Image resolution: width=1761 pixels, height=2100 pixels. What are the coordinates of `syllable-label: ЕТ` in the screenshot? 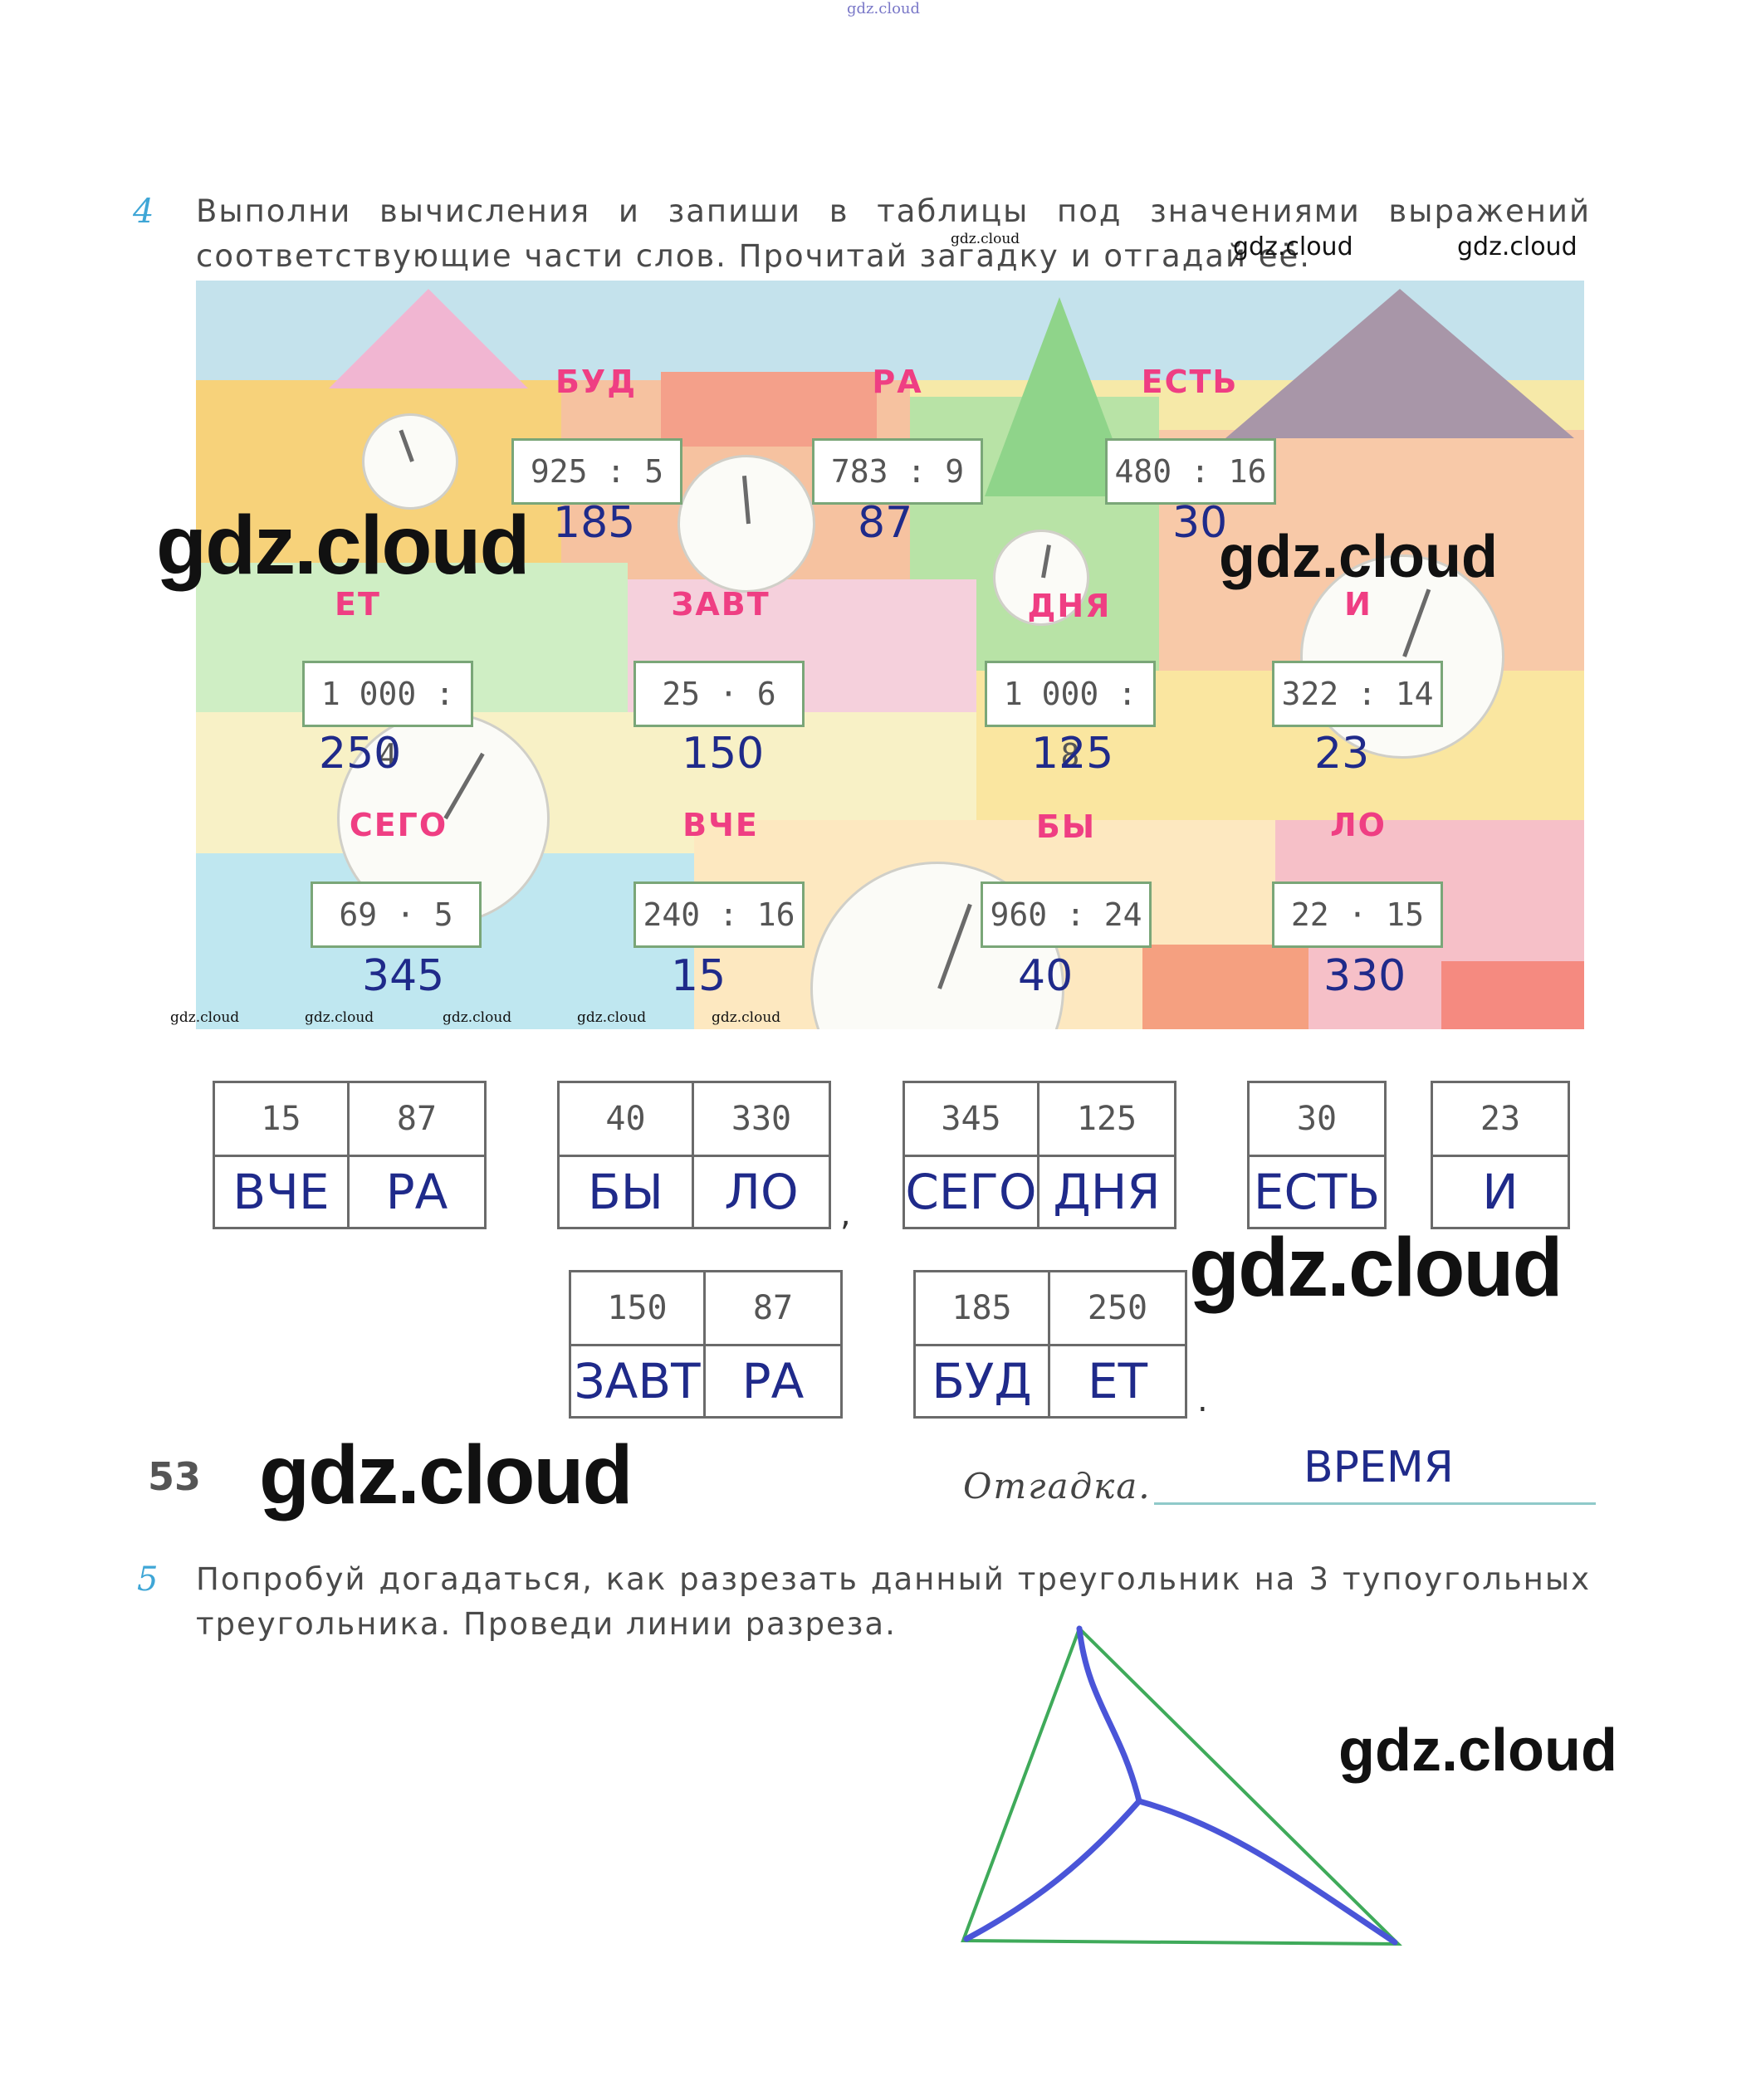 It's located at (358, 604).